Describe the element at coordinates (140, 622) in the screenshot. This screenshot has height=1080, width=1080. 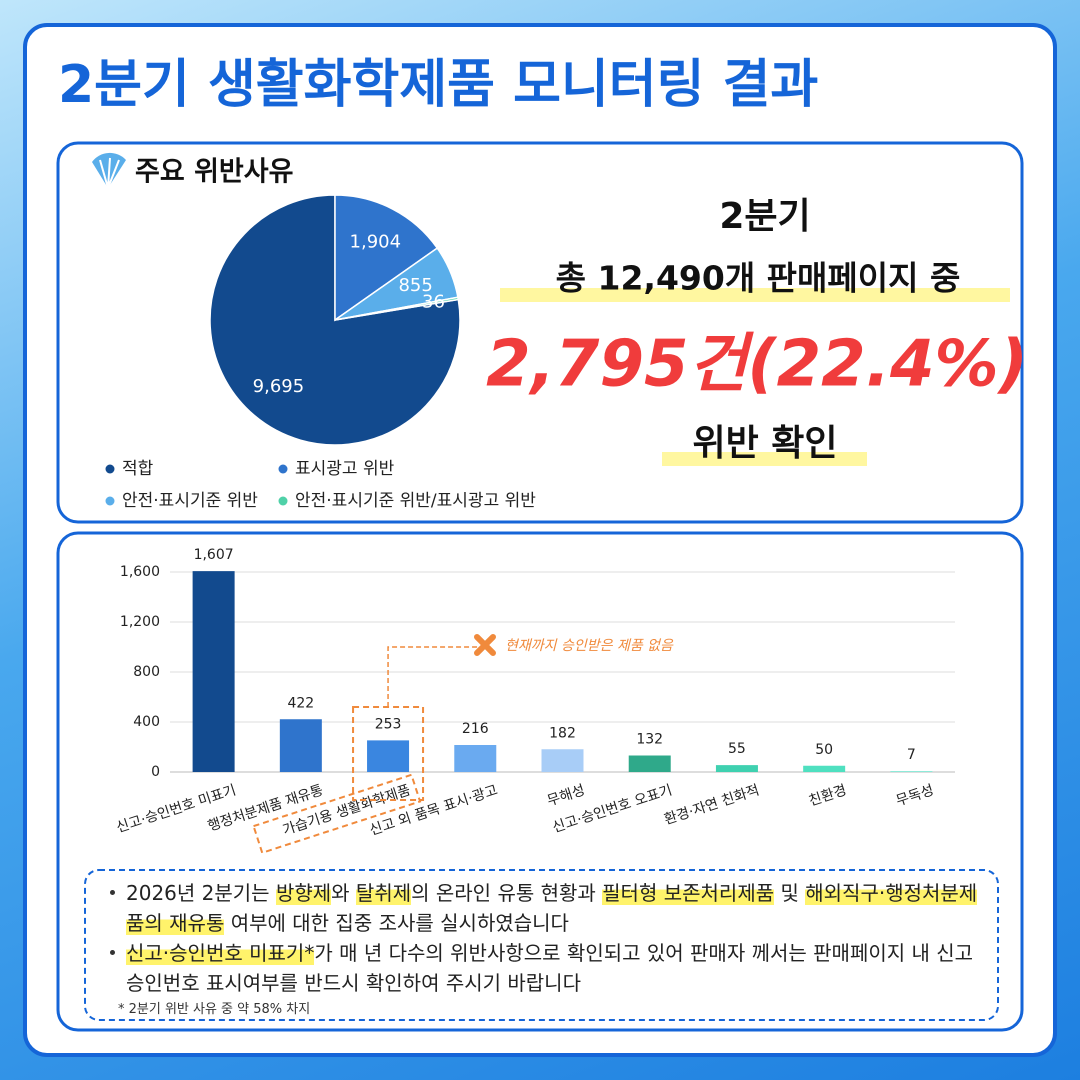
I see `y-tick-label: 1,200` at that location.